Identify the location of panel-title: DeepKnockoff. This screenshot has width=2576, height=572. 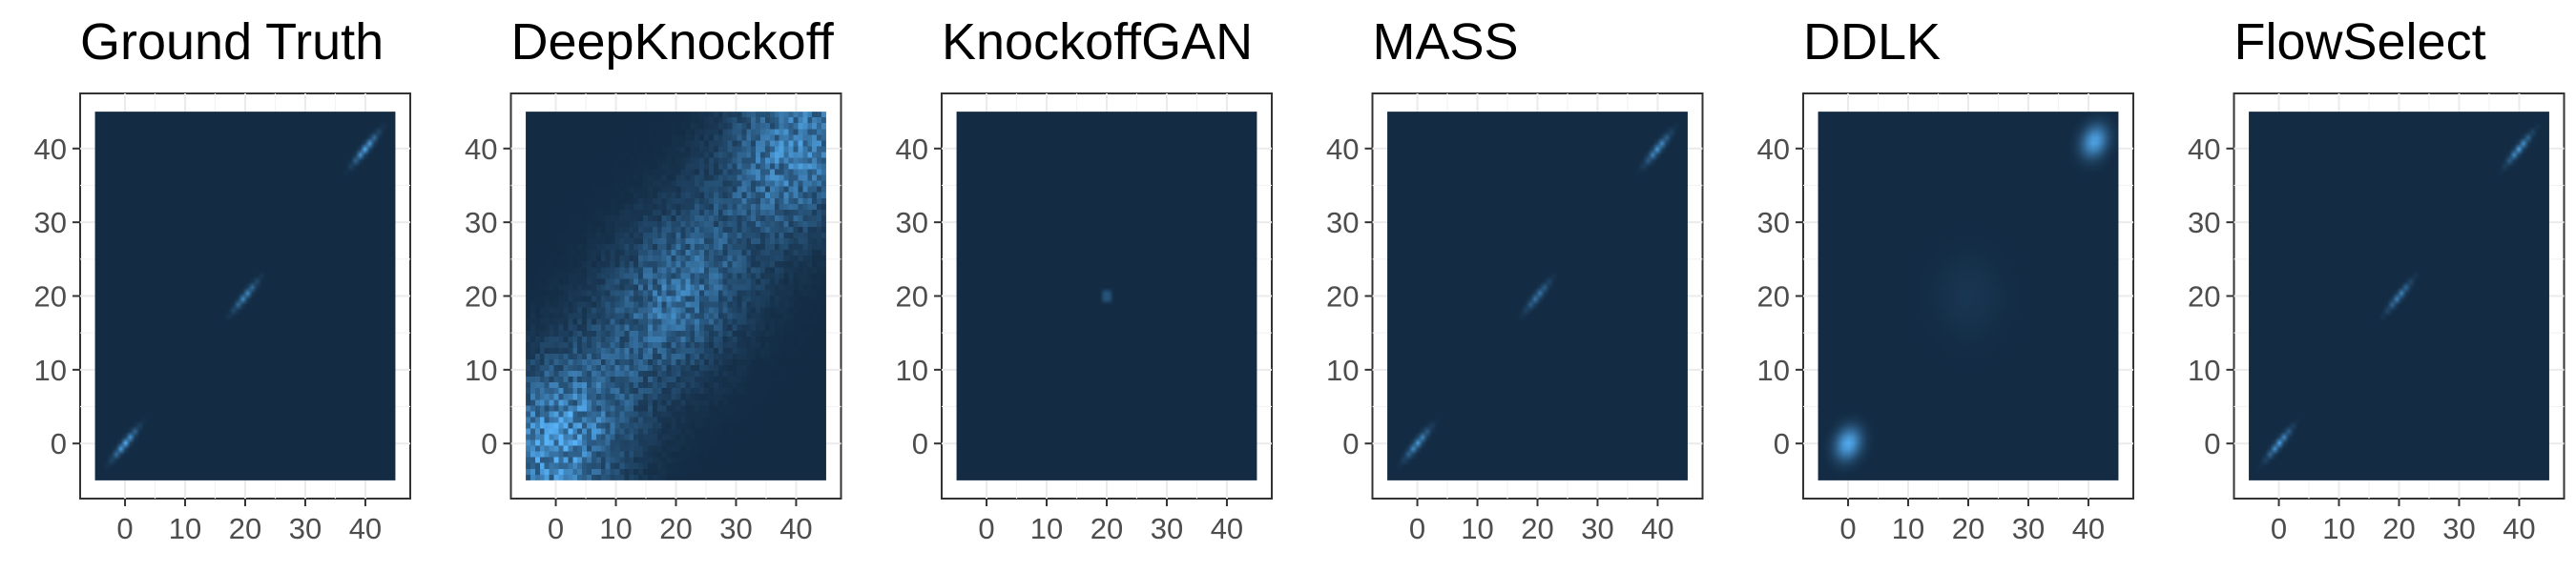
(673, 42).